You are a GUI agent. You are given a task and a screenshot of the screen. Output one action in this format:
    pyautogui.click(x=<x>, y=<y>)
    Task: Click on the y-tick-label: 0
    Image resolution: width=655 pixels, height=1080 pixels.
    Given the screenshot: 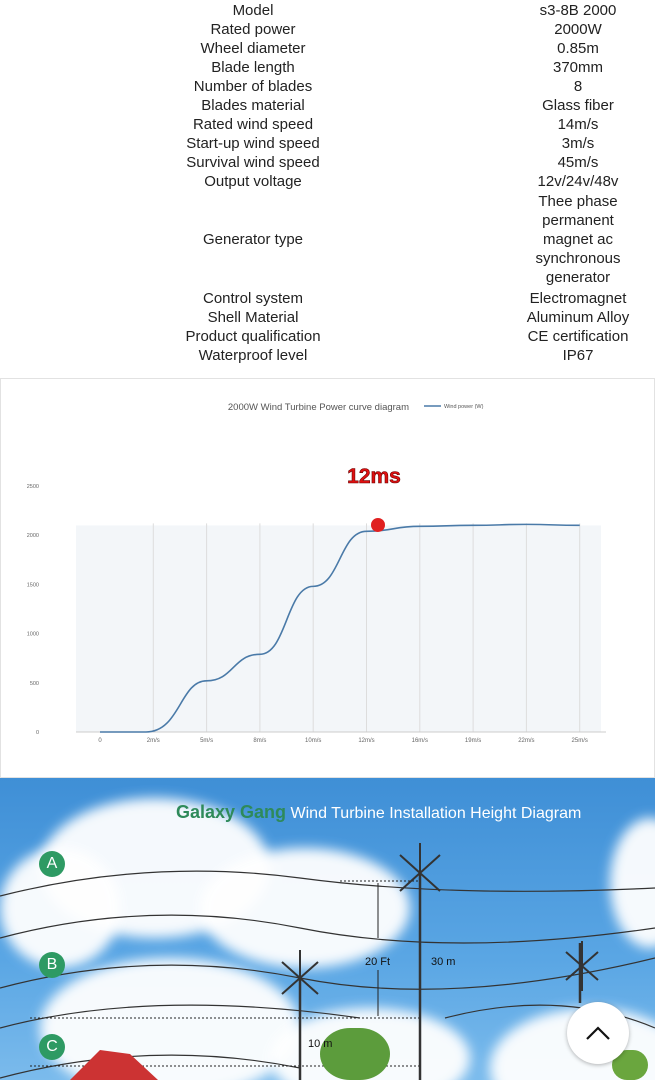 What is the action you would take?
    pyautogui.click(x=37, y=733)
    